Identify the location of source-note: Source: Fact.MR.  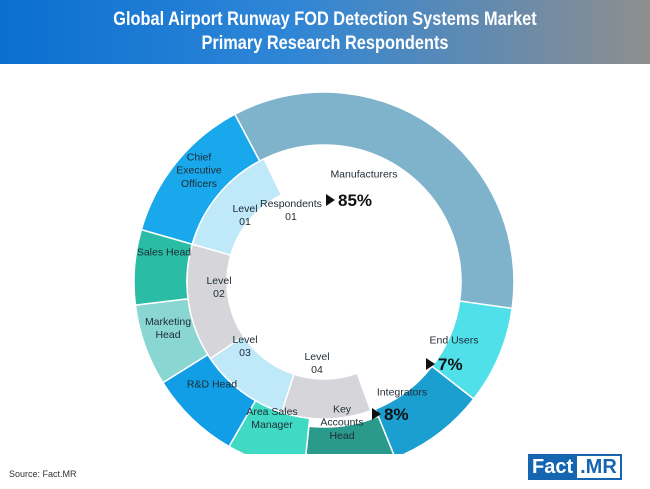
(43, 474).